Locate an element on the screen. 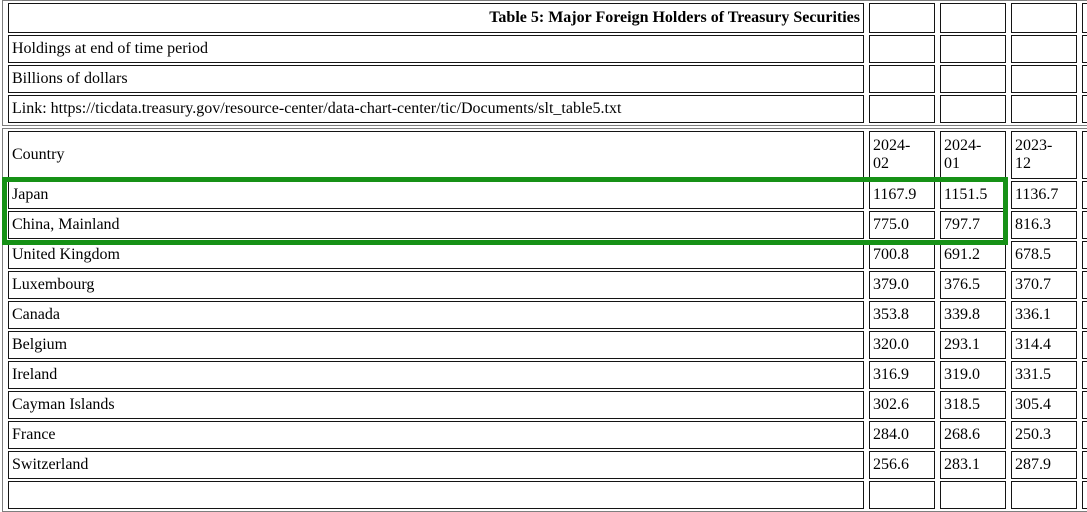 The image size is (1087, 512). value-cell: 370.7 is located at coordinates (1044, 285).